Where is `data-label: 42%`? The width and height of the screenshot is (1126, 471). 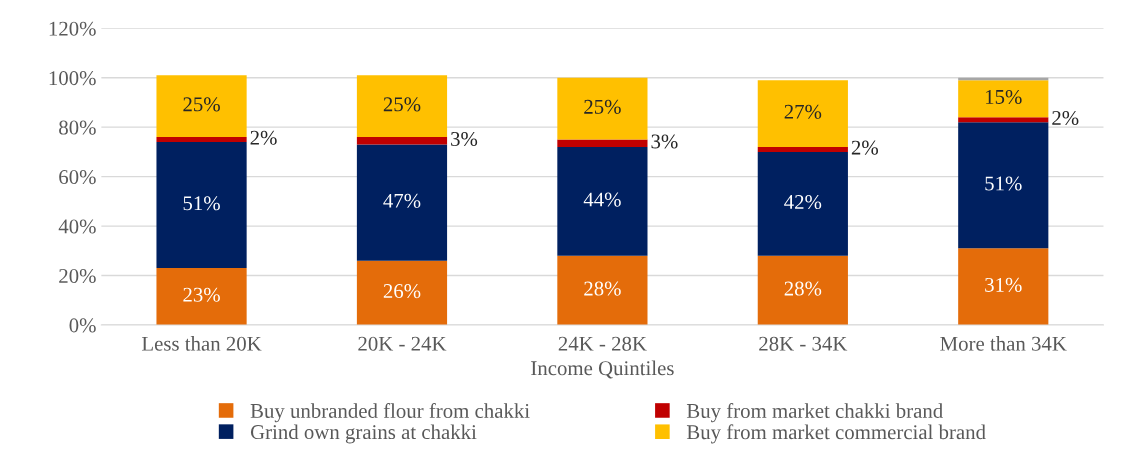 data-label: 42% is located at coordinates (803, 202).